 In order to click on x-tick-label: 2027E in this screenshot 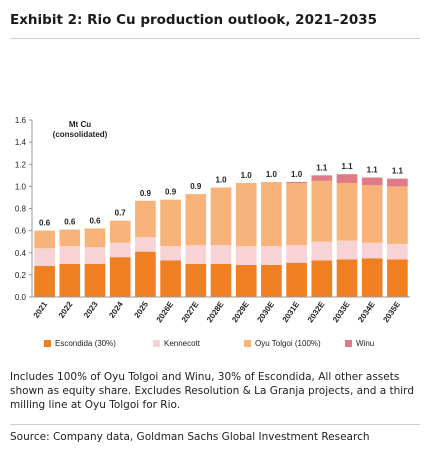, I will do `click(190, 311)`.